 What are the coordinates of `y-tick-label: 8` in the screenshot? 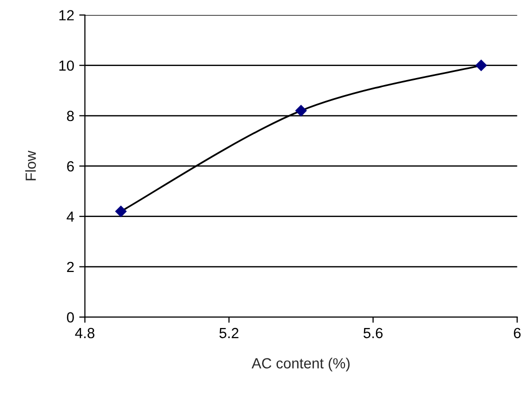 It's located at (70, 116).